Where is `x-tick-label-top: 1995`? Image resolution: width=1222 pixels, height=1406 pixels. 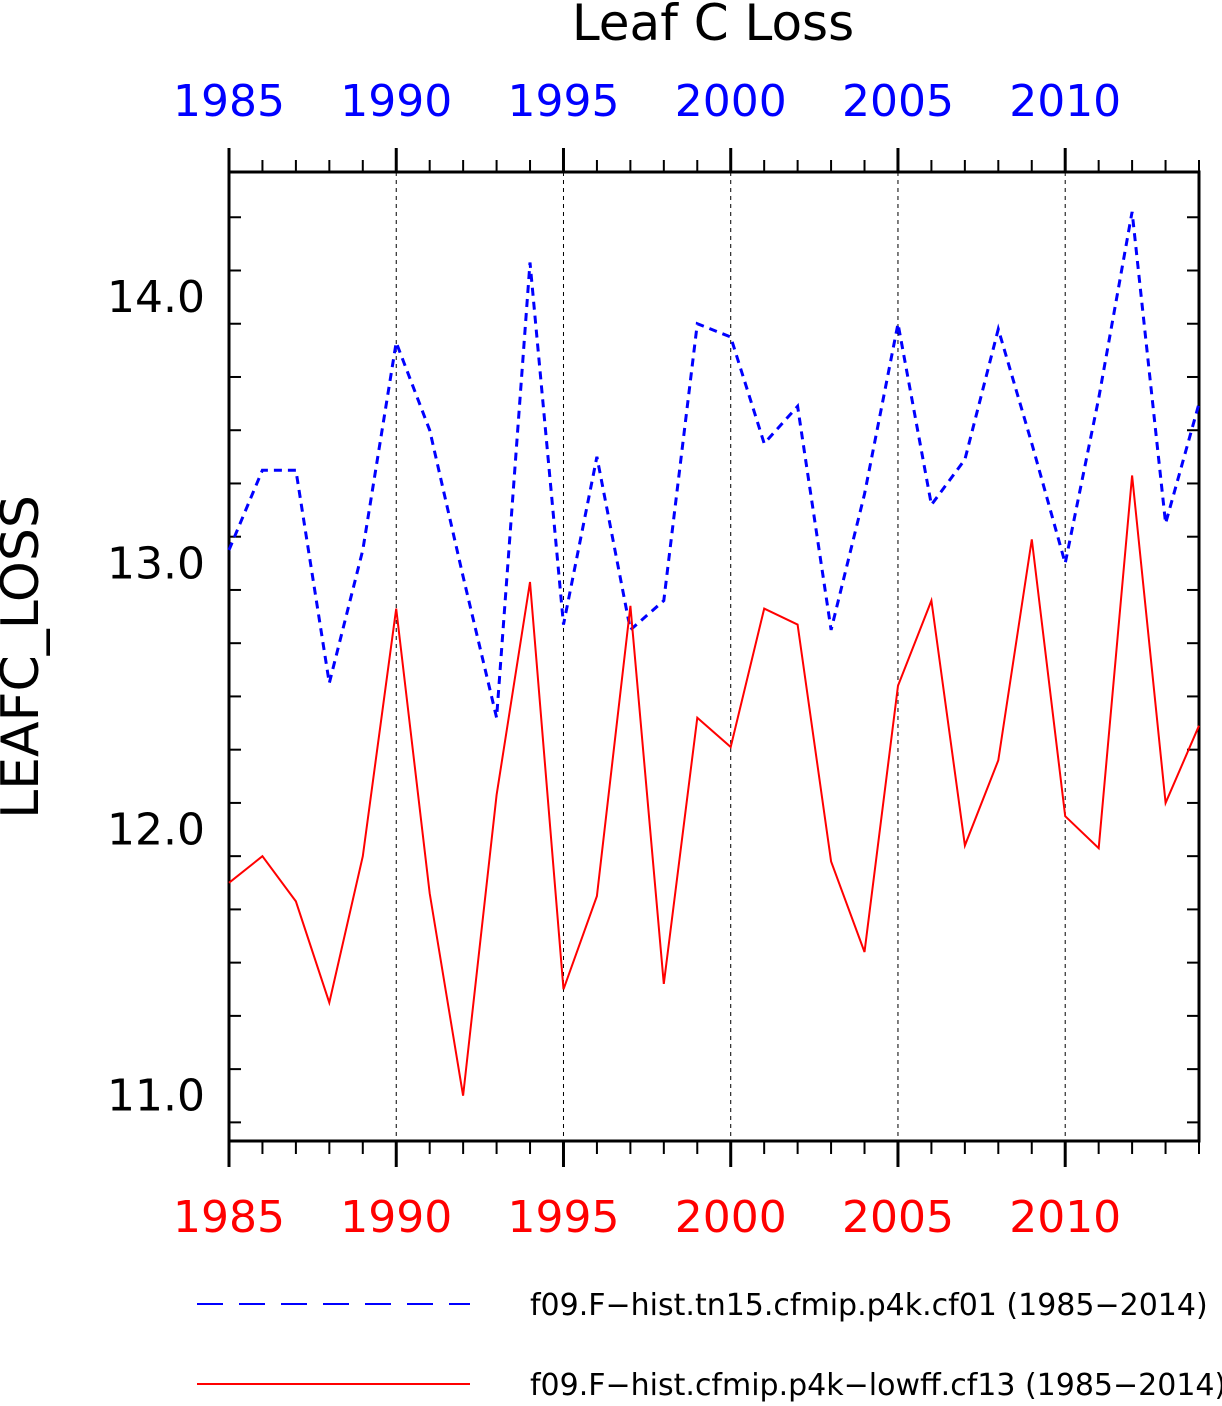 x-tick-label-top: 1995 is located at coordinates (563, 101).